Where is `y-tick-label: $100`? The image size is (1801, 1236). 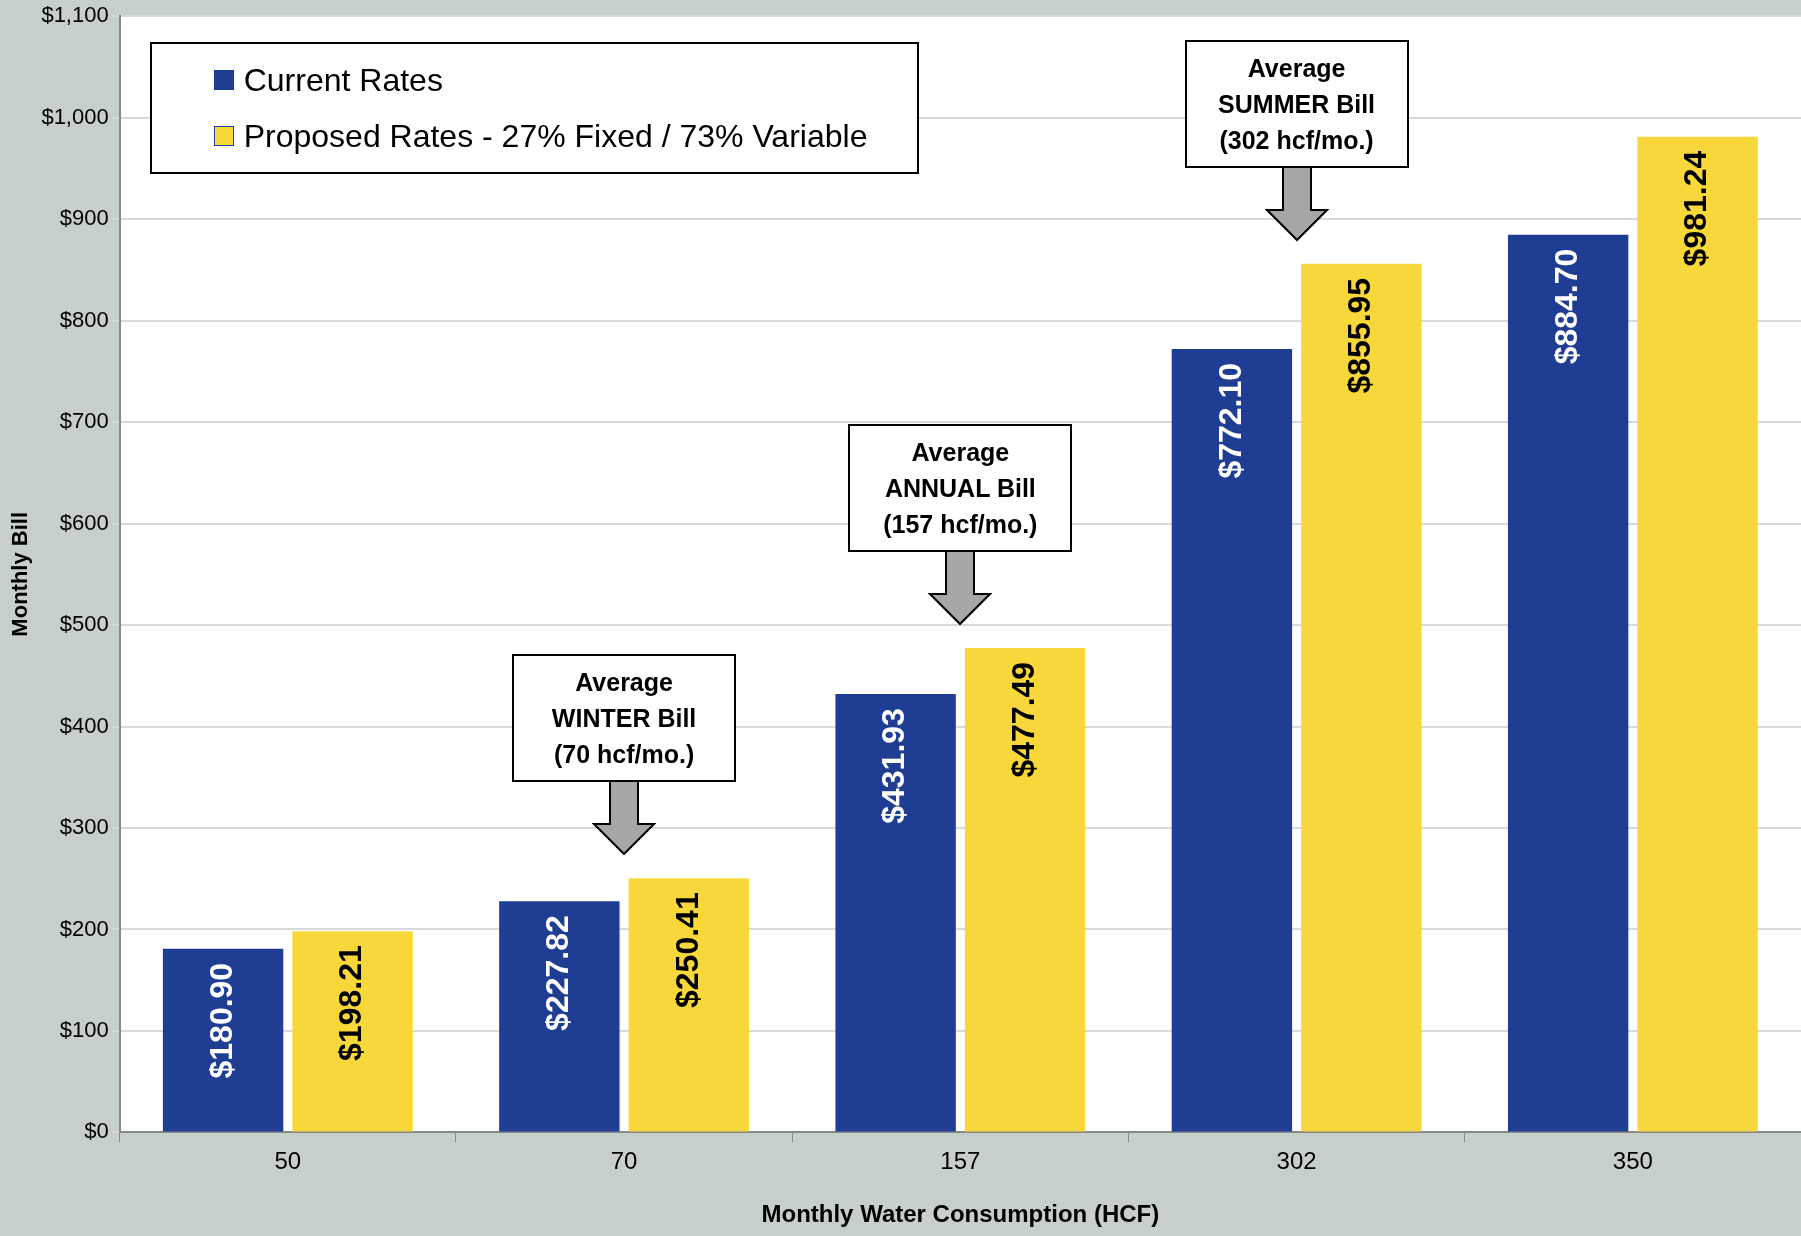
y-tick-label: $100 is located at coordinates (84, 1029).